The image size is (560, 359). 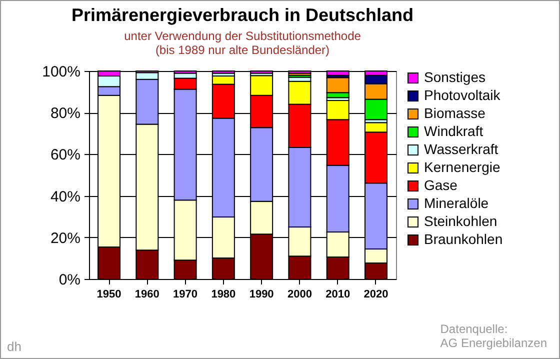 I want to click on text: Datenquelle: AG Energiebilanzen, so click(x=493, y=336).